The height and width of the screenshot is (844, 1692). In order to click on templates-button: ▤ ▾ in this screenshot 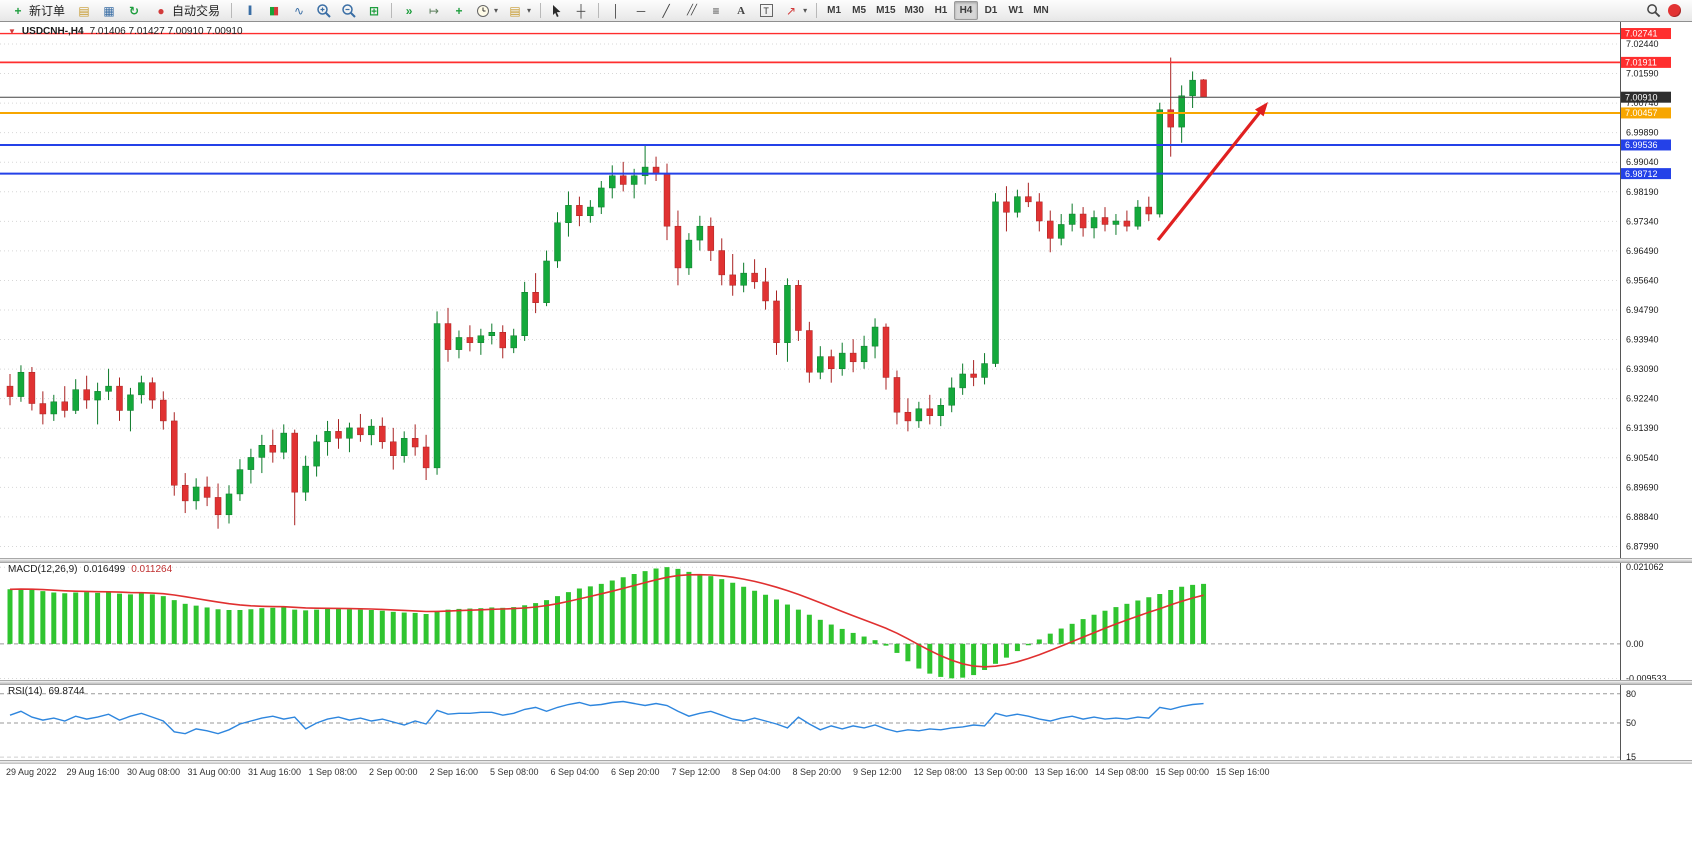, I will do `click(519, 10)`.